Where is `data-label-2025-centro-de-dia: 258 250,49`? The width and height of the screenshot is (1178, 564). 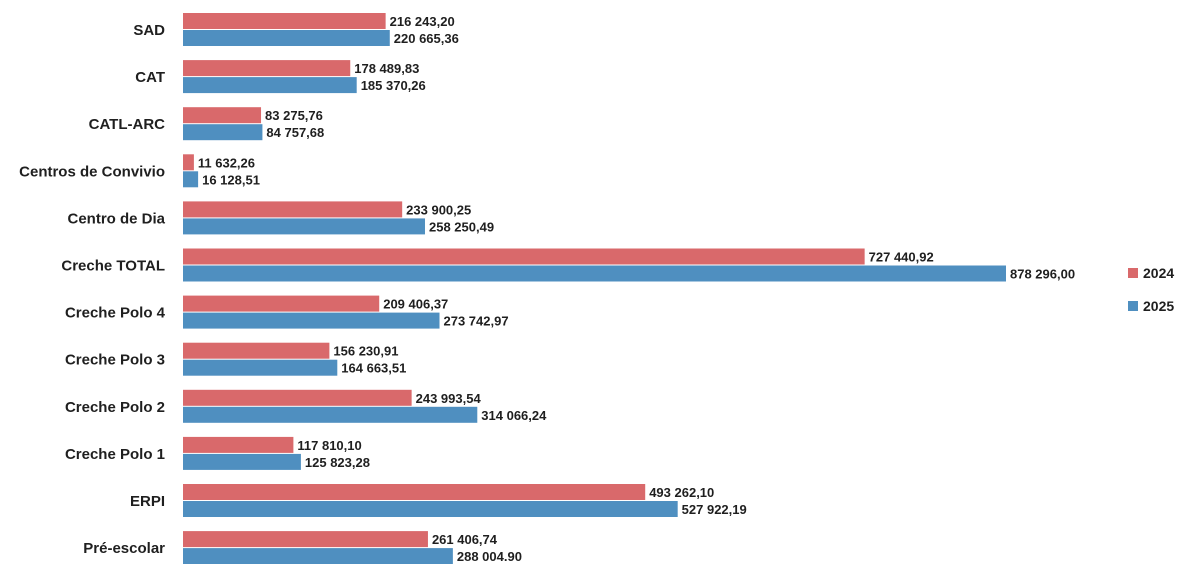
data-label-2025-centro-de-dia: 258 250,49 is located at coordinates (461, 226).